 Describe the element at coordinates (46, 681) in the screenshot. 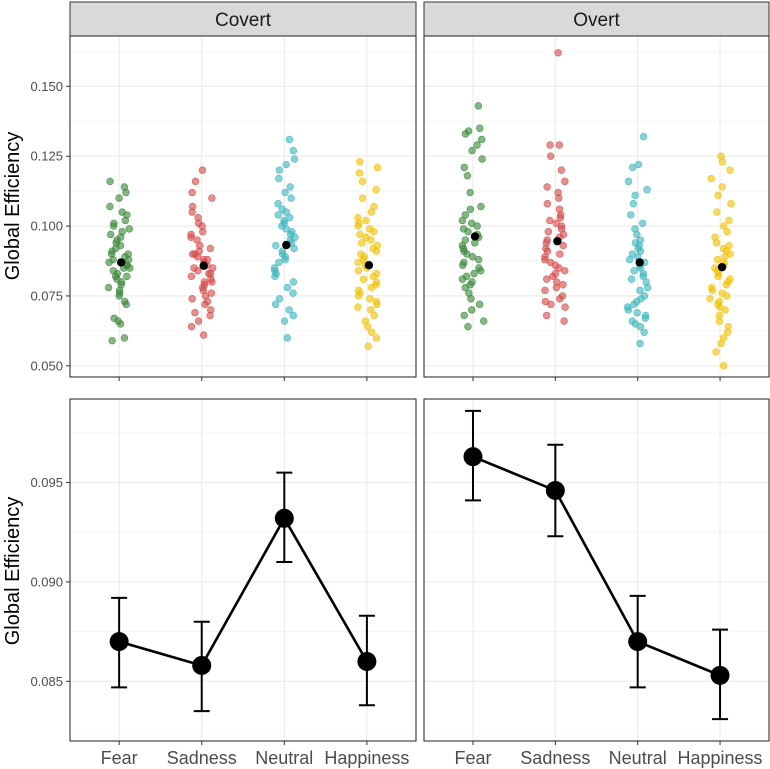

I see `bottom-covert-y-tick-label: 0.085` at that location.